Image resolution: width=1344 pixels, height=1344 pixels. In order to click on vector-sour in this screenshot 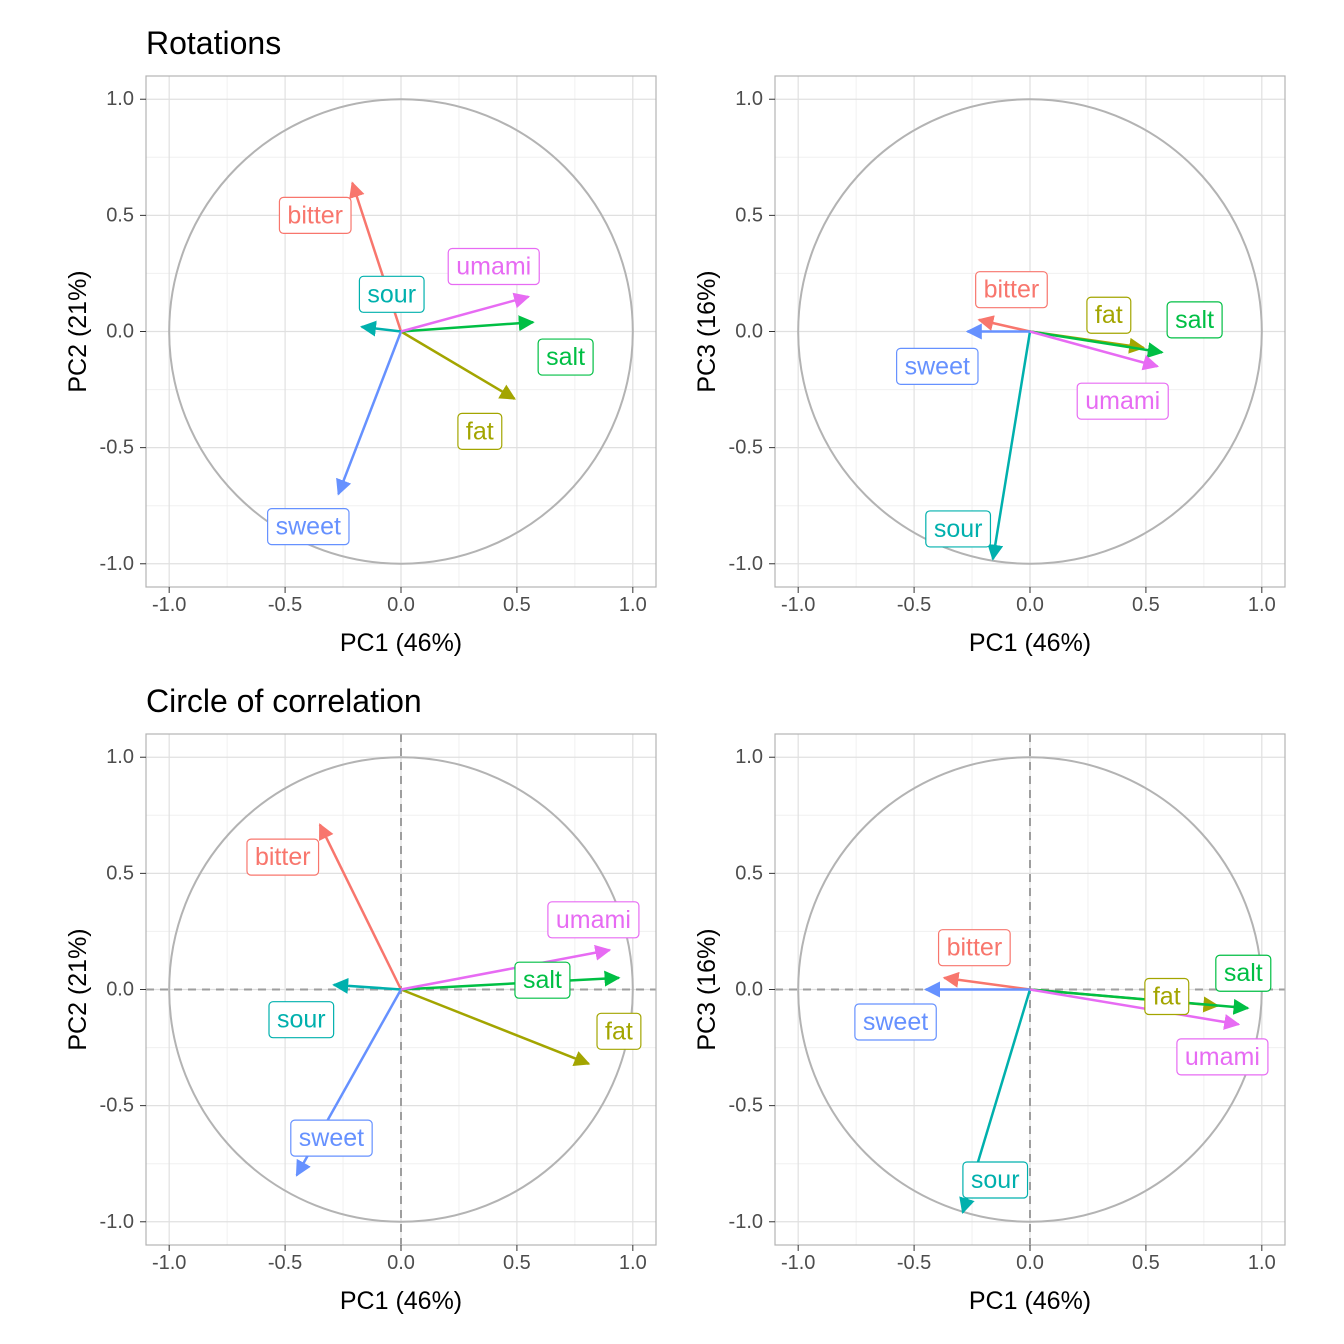, I will do `click(1009, 446)`.